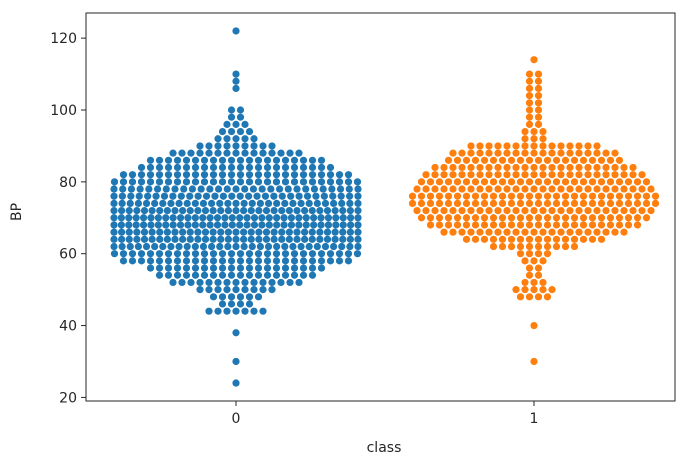 The height and width of the screenshot is (460, 676). Describe the element at coordinates (384, 448) in the screenshot. I see `x-axis-label: class` at that location.